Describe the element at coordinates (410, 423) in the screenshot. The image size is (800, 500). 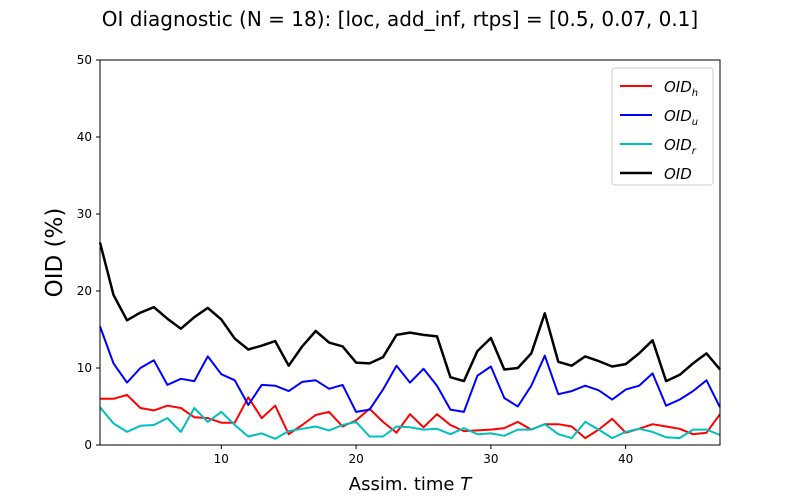
I see `series-line-oid-r` at that location.